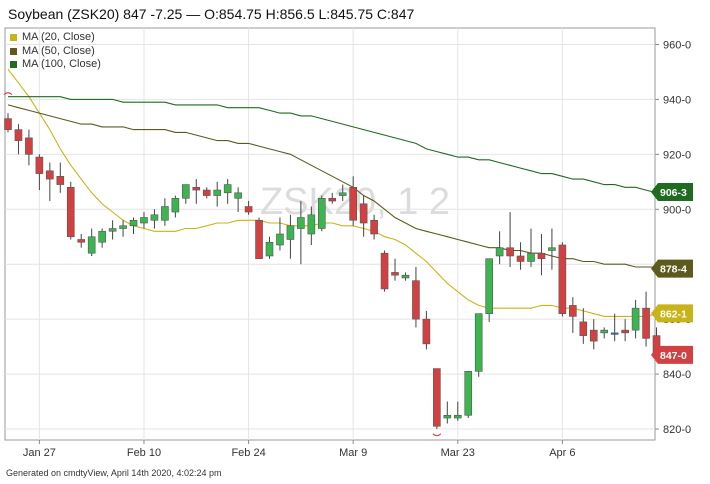 The height and width of the screenshot is (484, 710). I want to click on ma50-value-badge: 878-4, so click(673, 270).